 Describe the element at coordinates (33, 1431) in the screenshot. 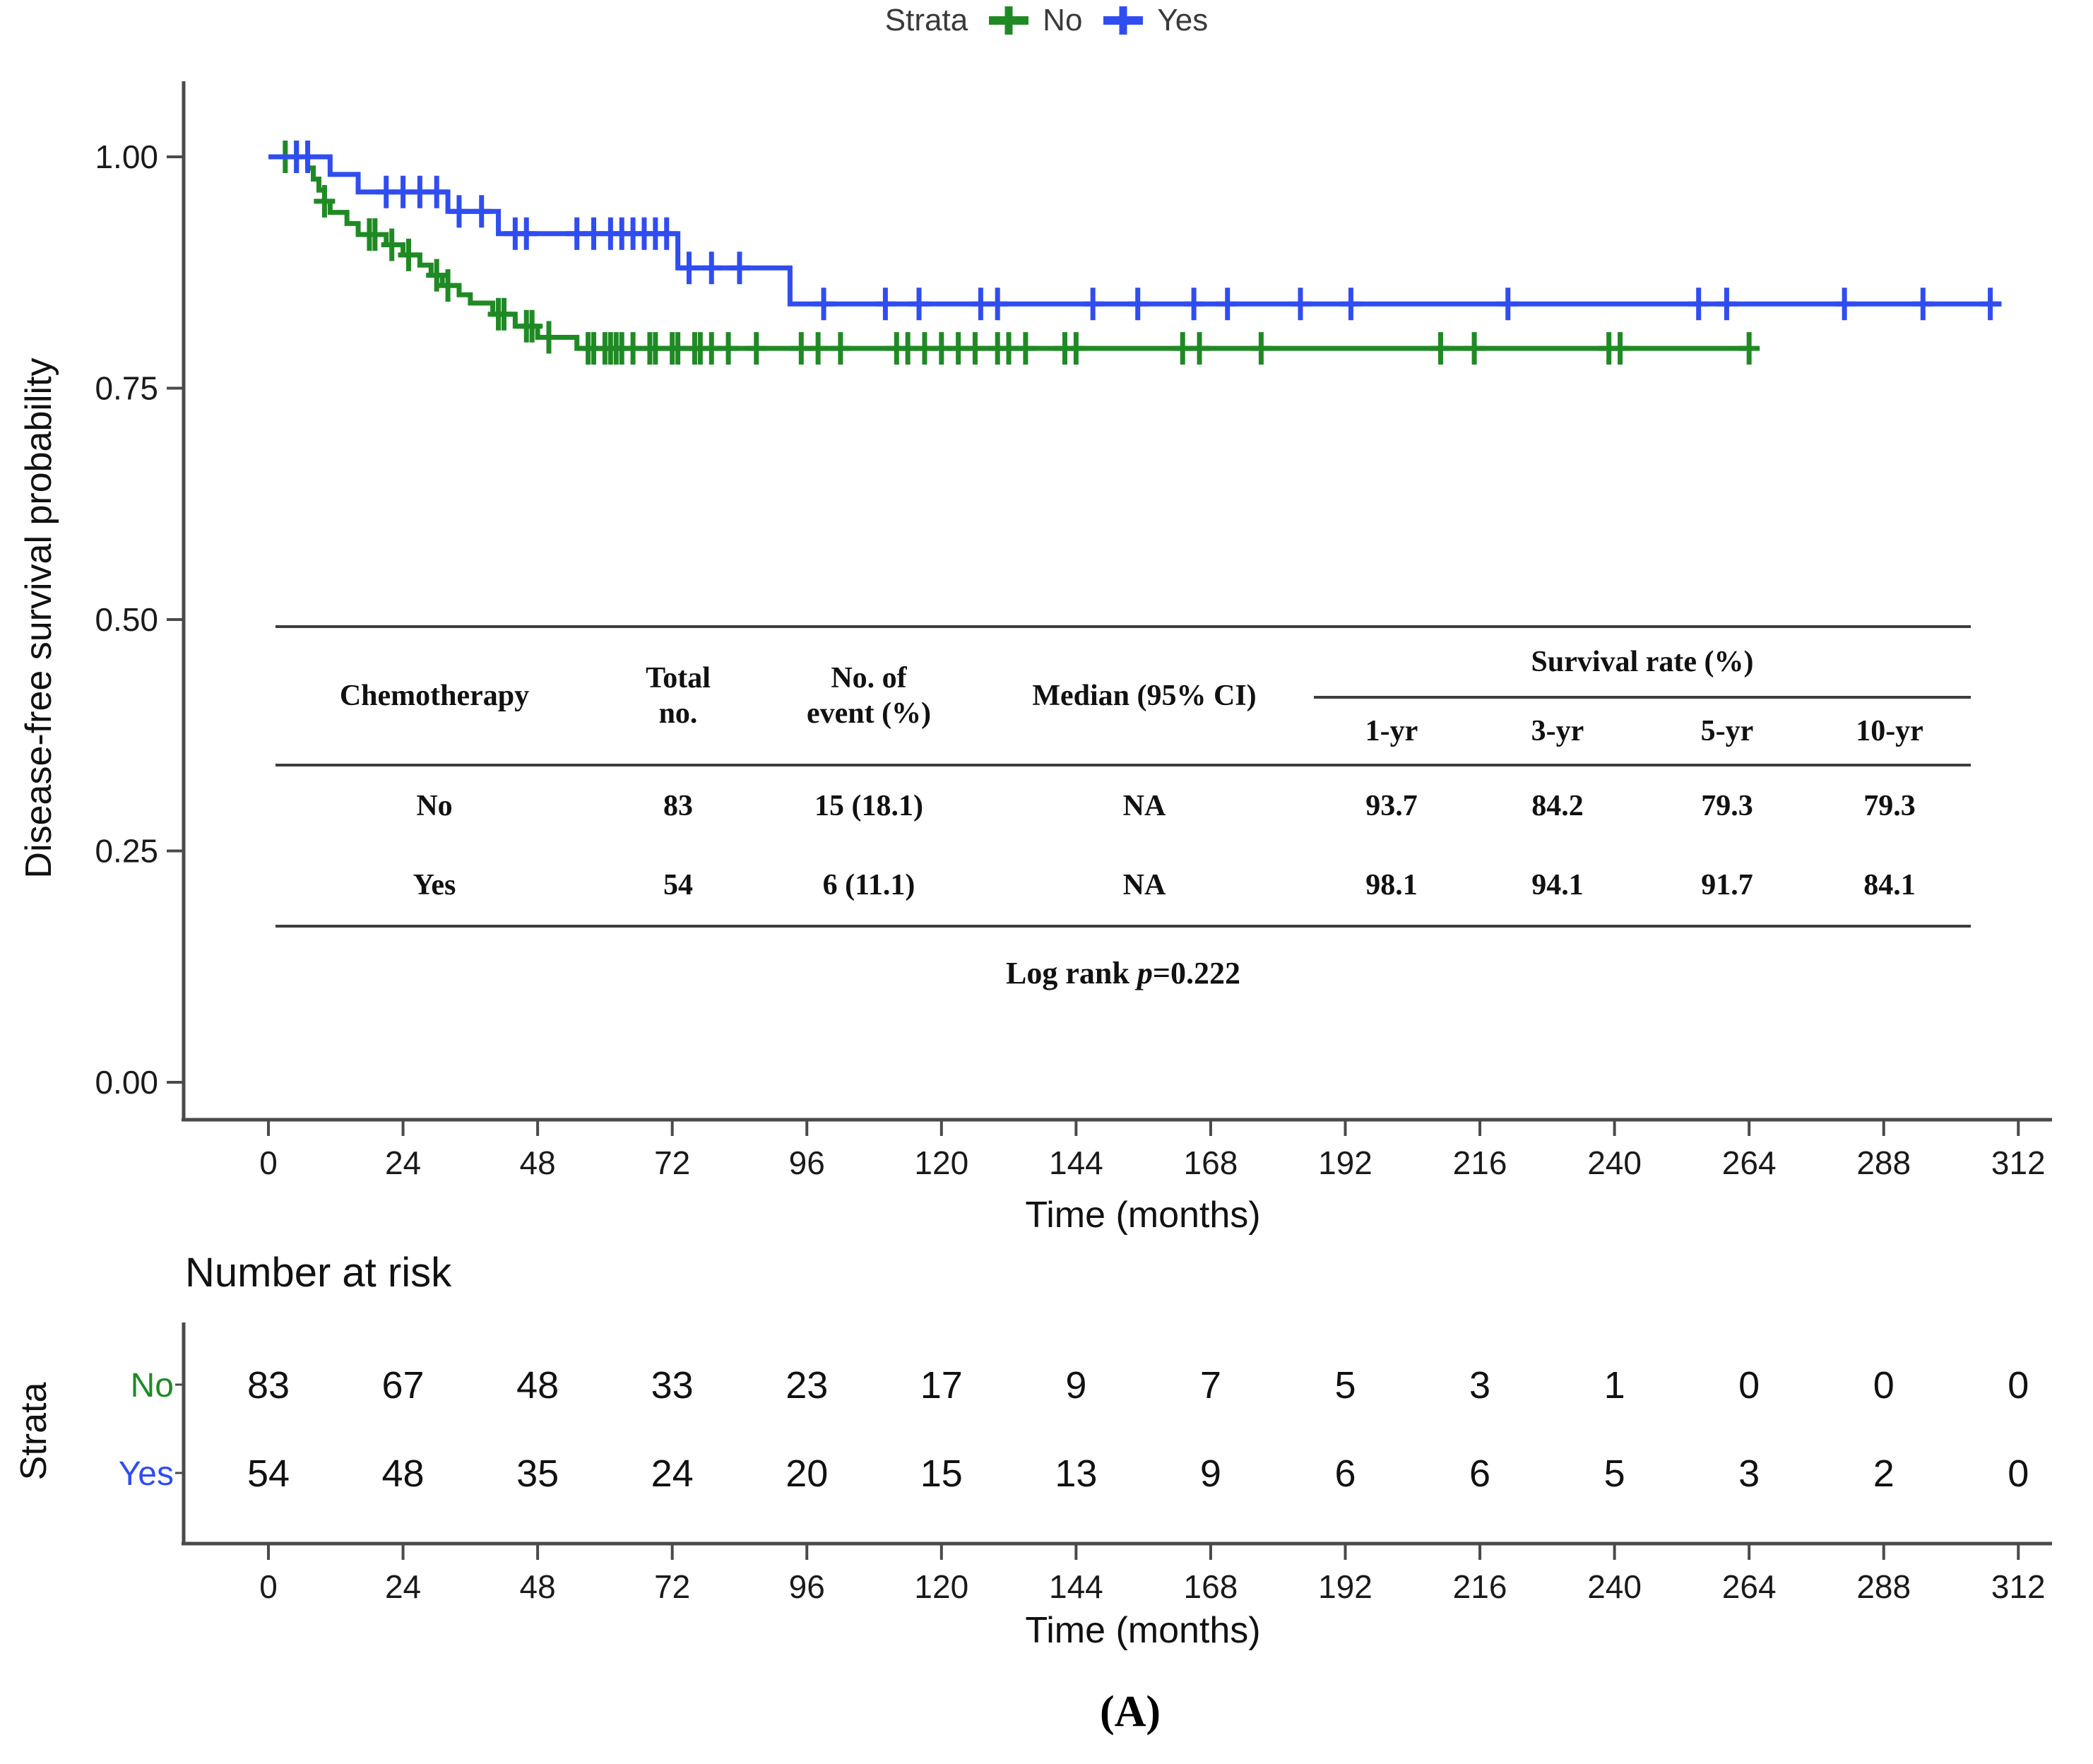

I see `strata-axis-title: Strata` at that location.